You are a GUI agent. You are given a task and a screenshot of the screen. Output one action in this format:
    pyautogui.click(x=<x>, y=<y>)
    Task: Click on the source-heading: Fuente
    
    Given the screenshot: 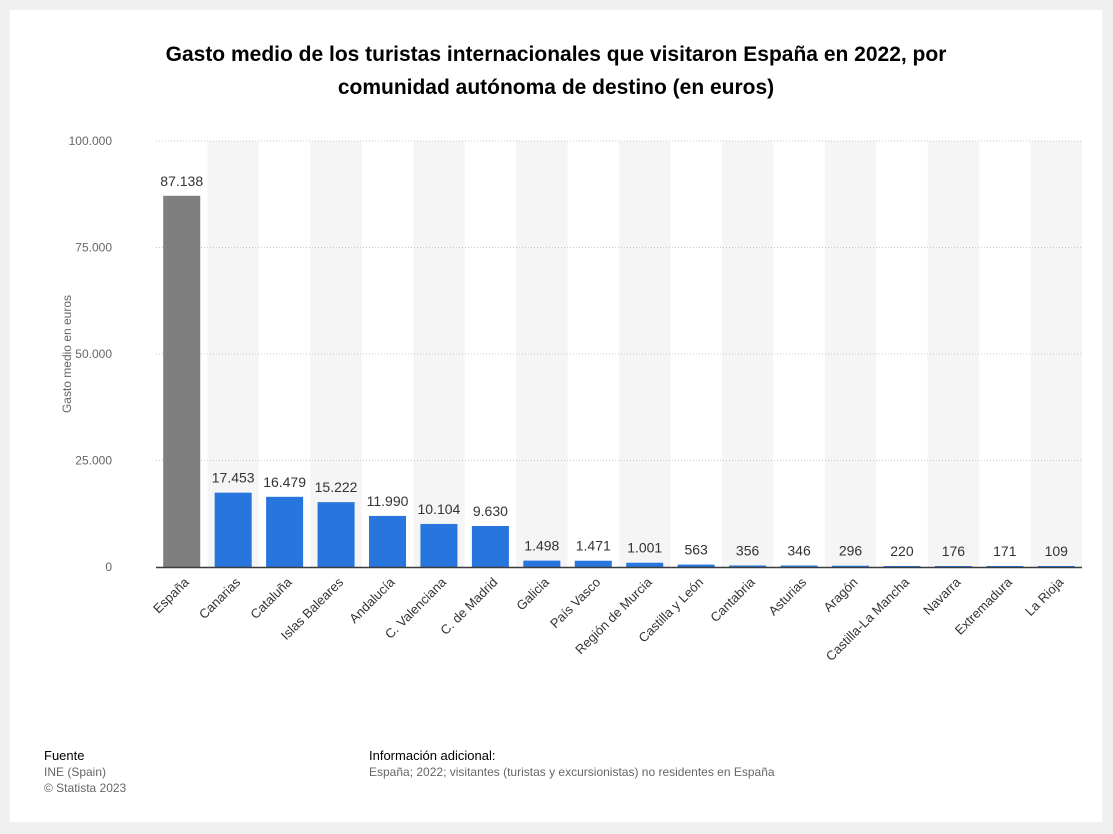 What is the action you would take?
    pyautogui.click(x=64, y=755)
    